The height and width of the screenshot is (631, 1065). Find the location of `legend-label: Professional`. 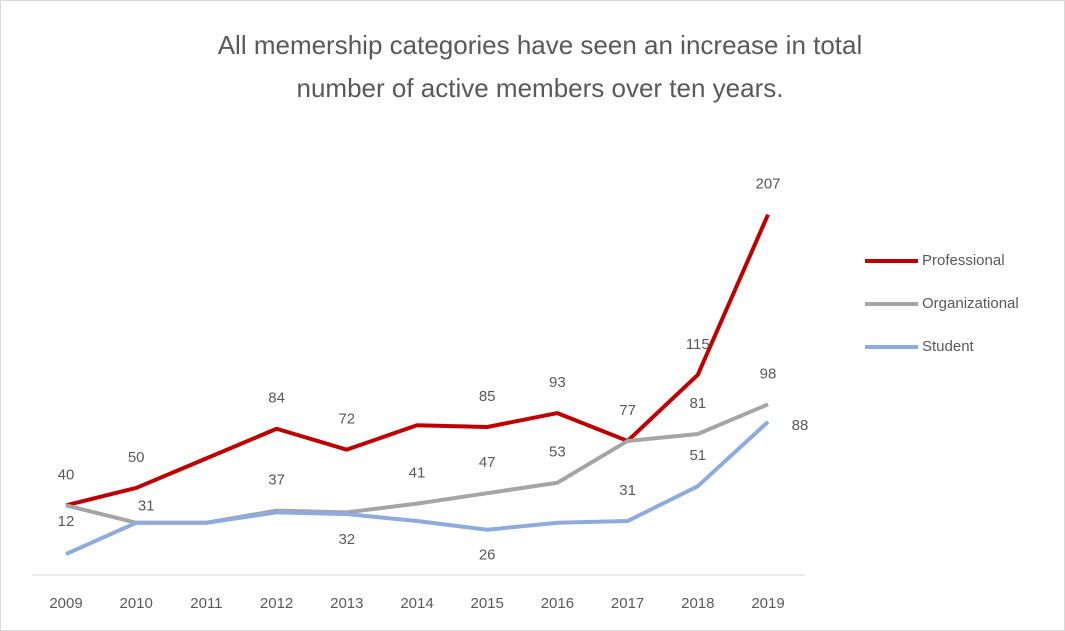

legend-label: Professional is located at coordinates (963, 260).